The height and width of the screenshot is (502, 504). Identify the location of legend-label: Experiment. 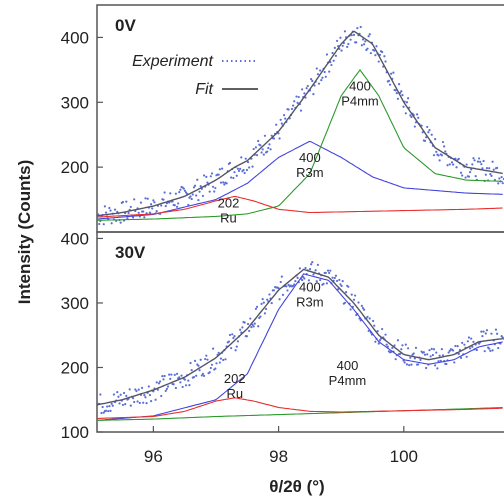
(172, 61).